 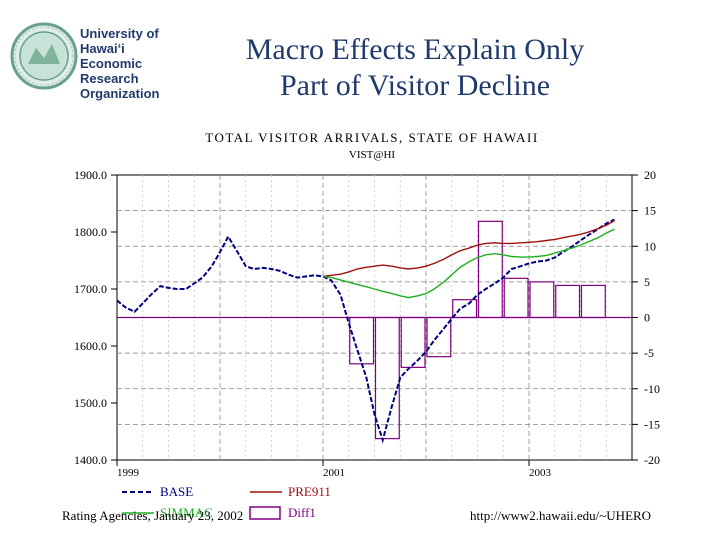 I want to click on left-tick-label: 1900.0, so click(x=90, y=175).